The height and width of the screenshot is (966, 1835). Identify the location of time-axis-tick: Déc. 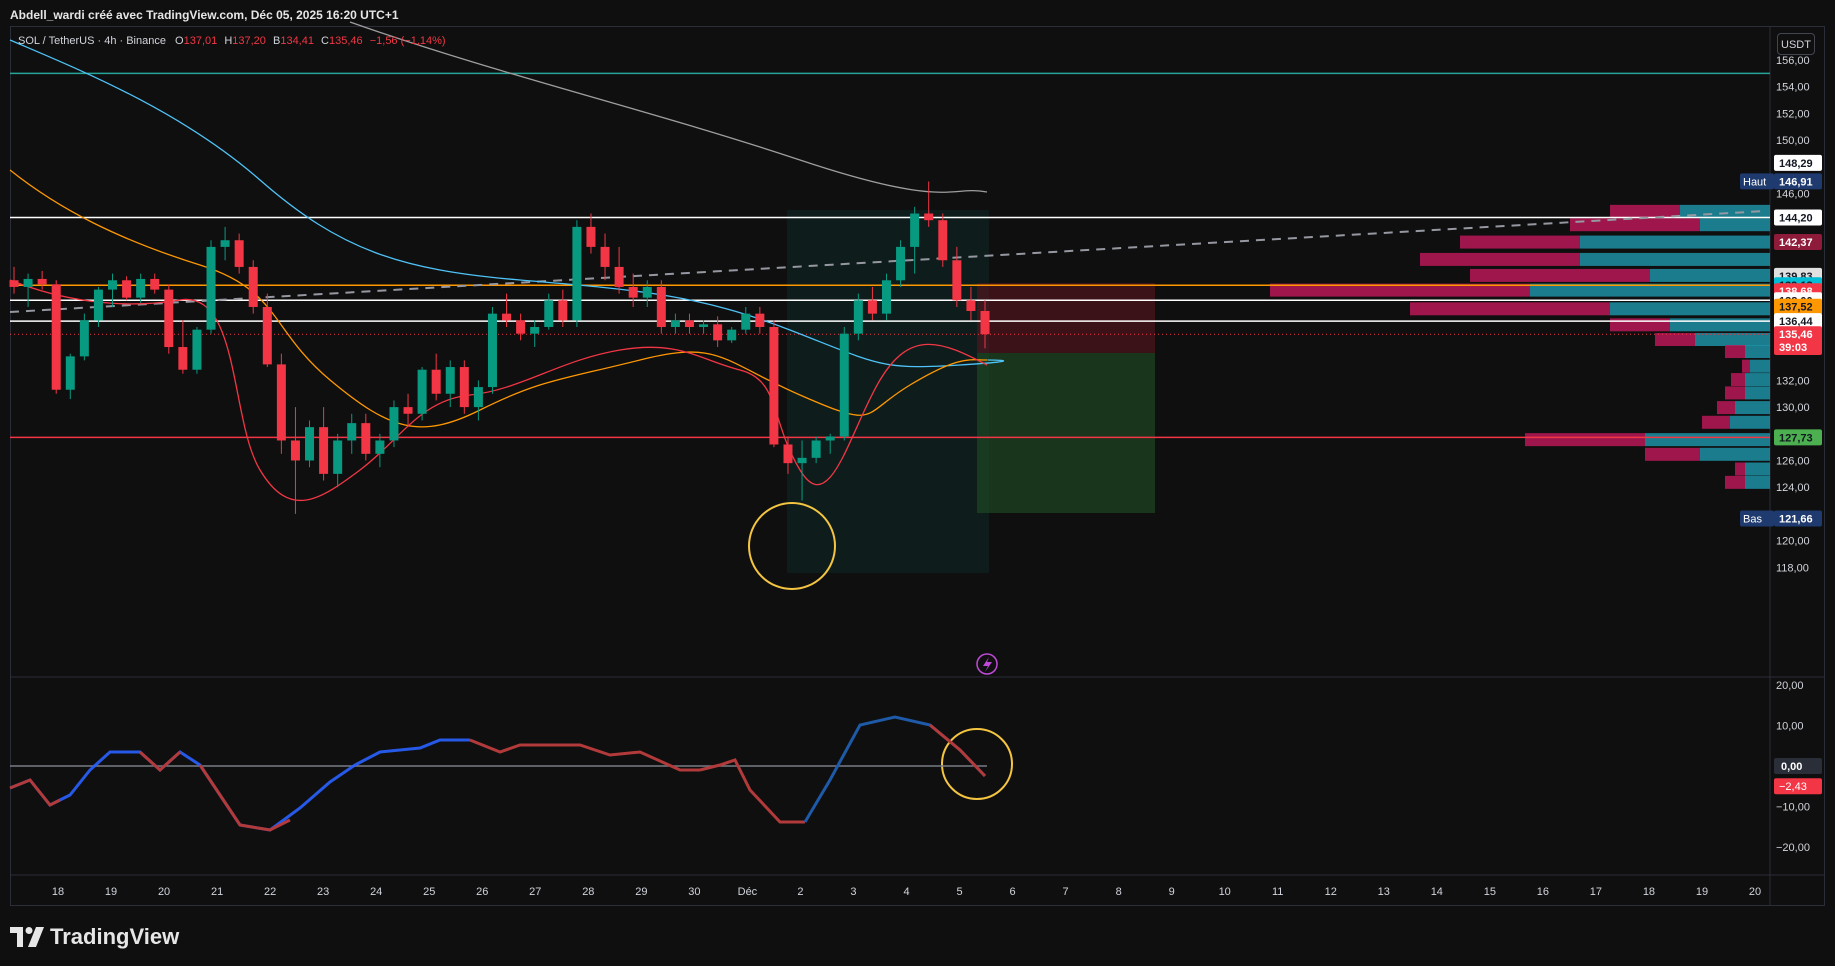
(748, 892).